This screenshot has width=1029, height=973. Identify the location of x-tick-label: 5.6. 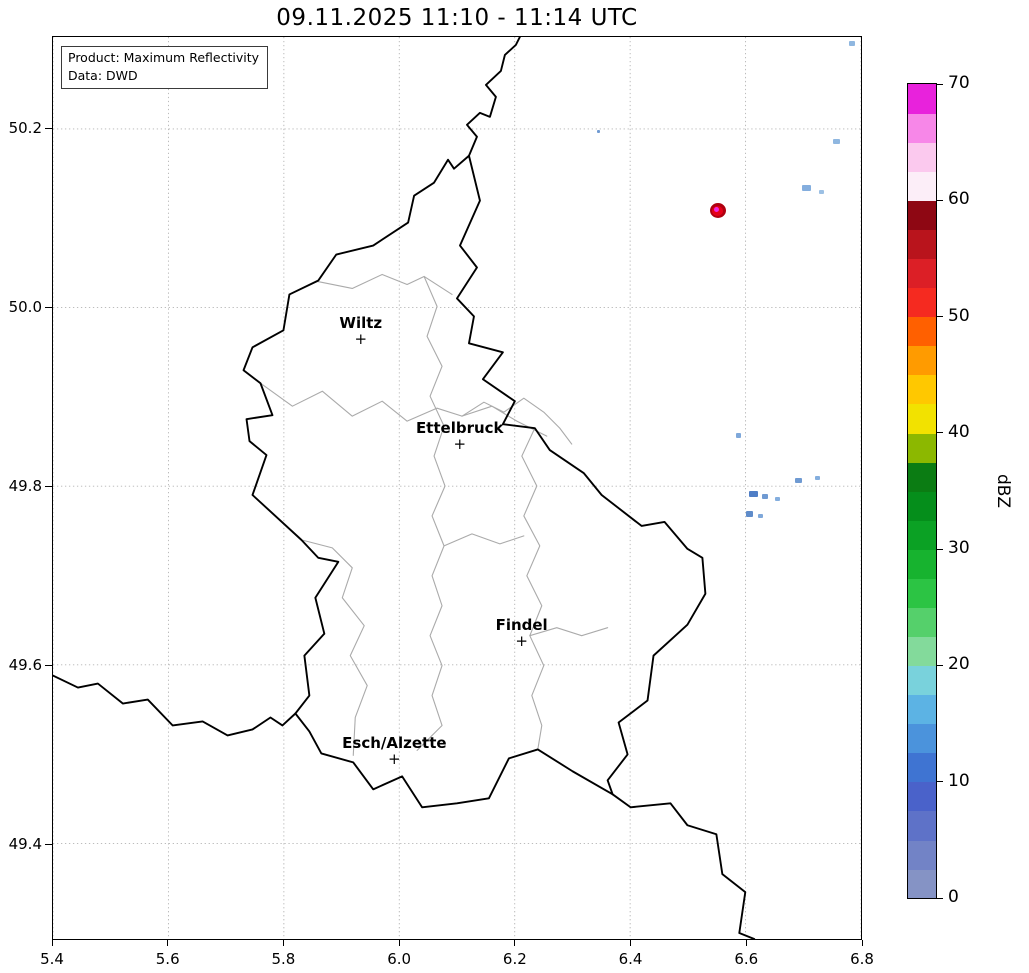
(167, 959).